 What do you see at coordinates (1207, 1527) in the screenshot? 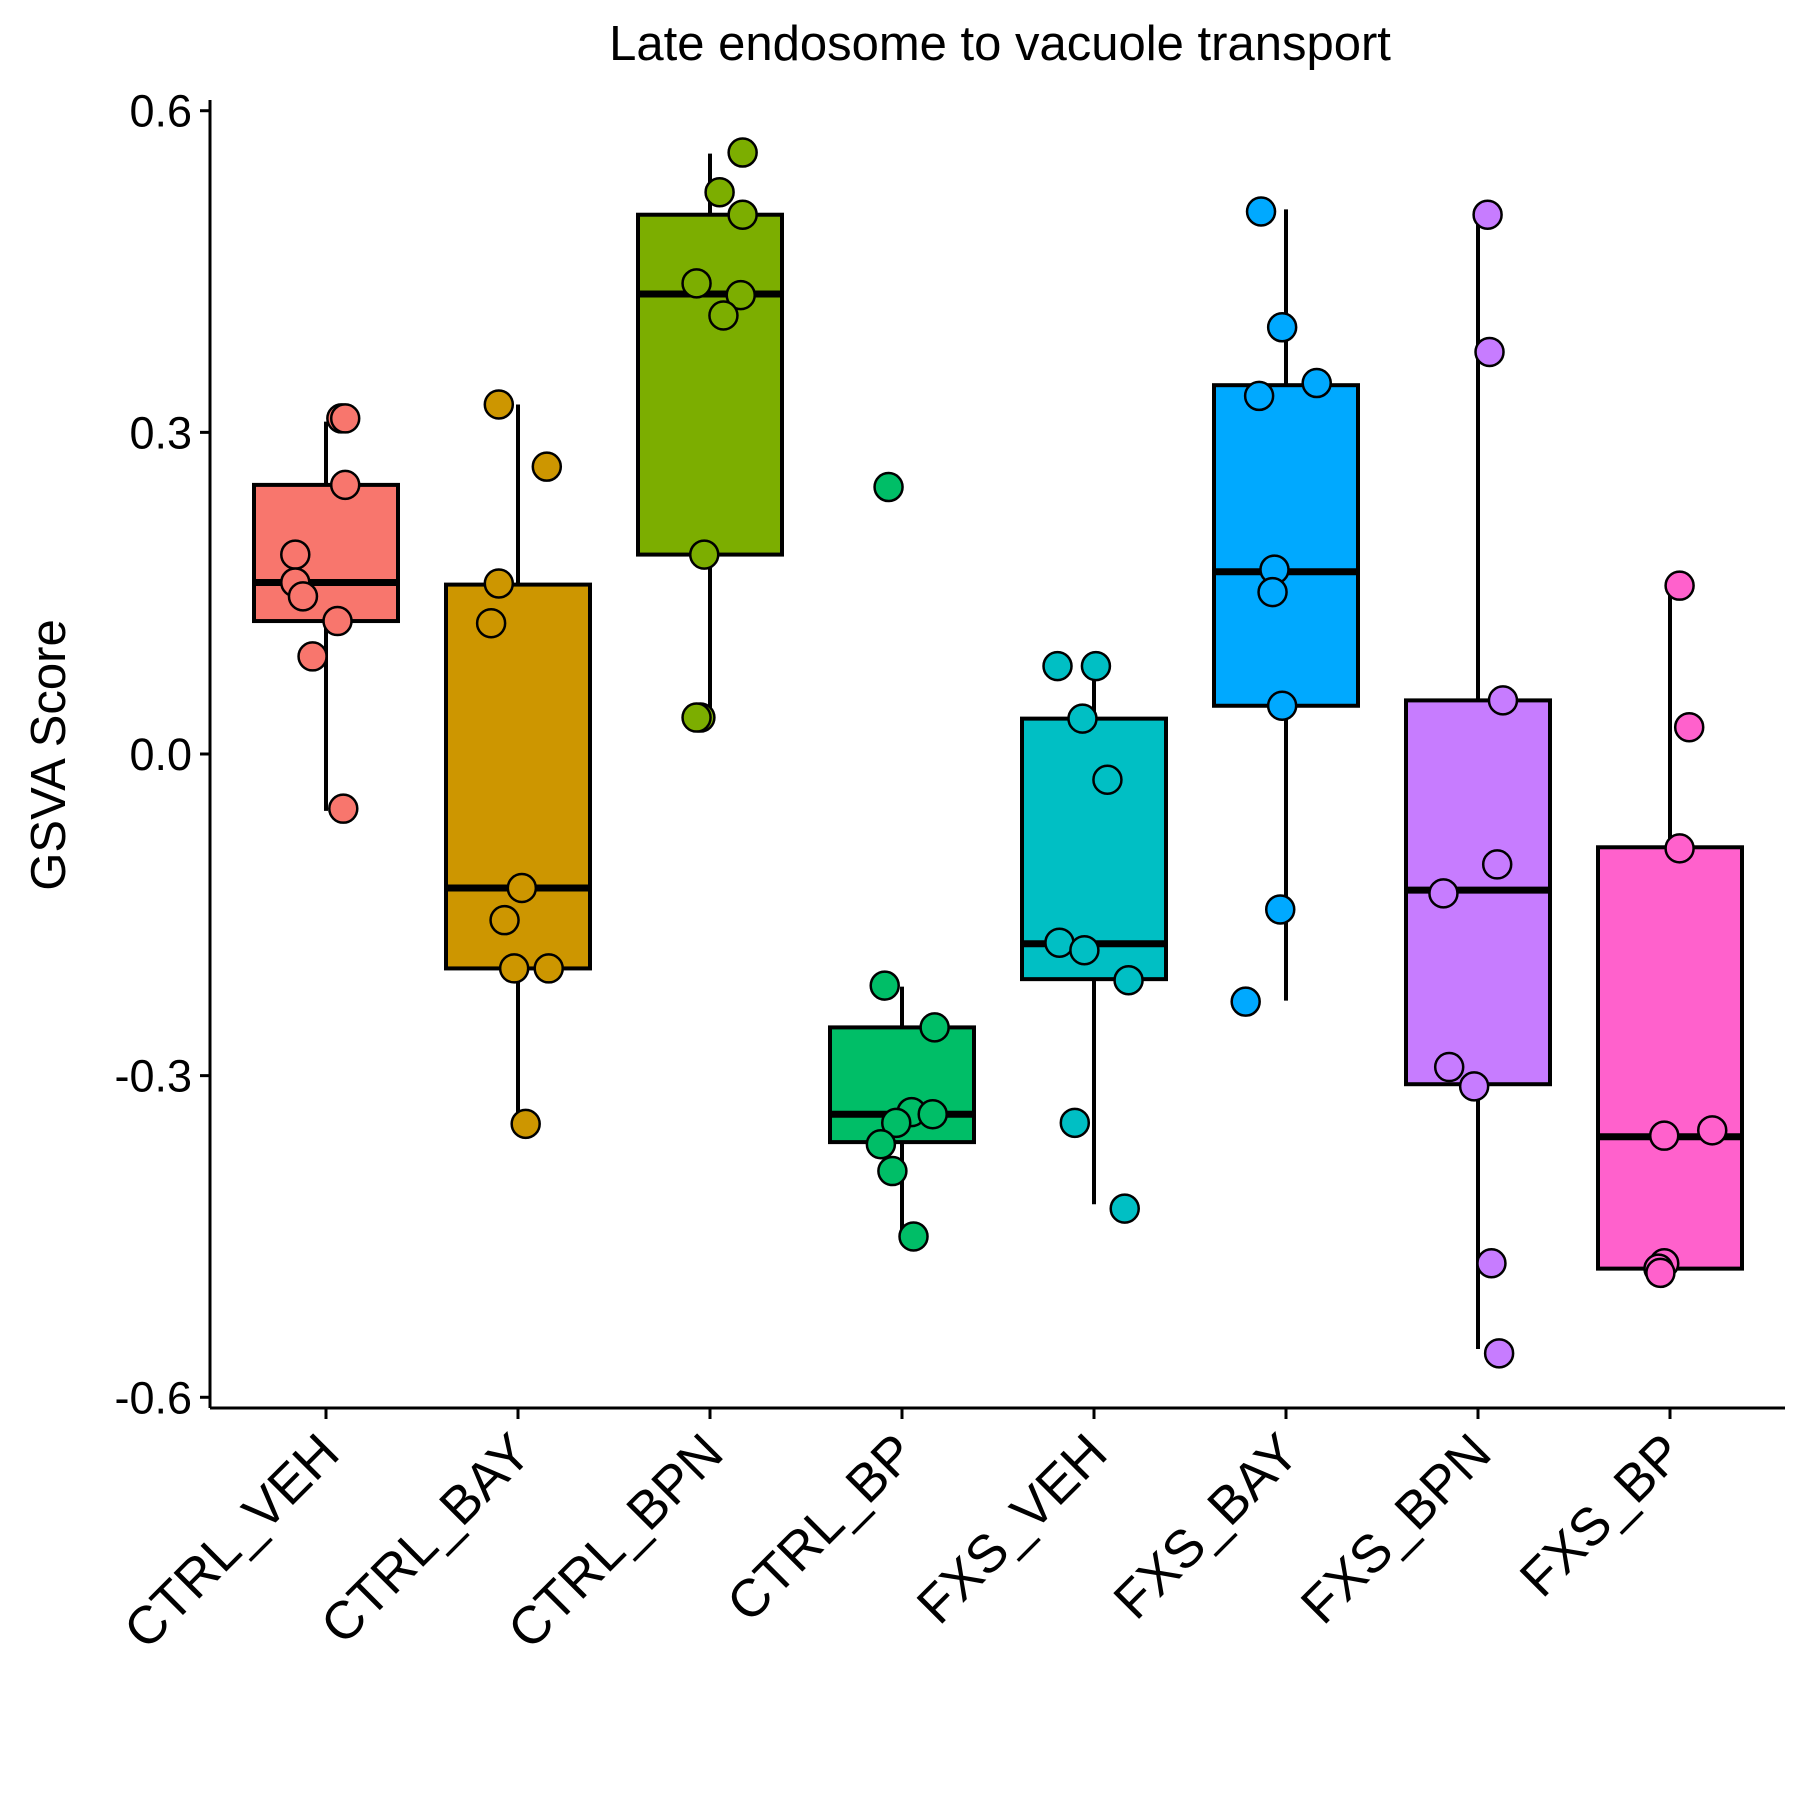
I see `x-tick-label: FXS_BAY` at bounding box center [1207, 1527].